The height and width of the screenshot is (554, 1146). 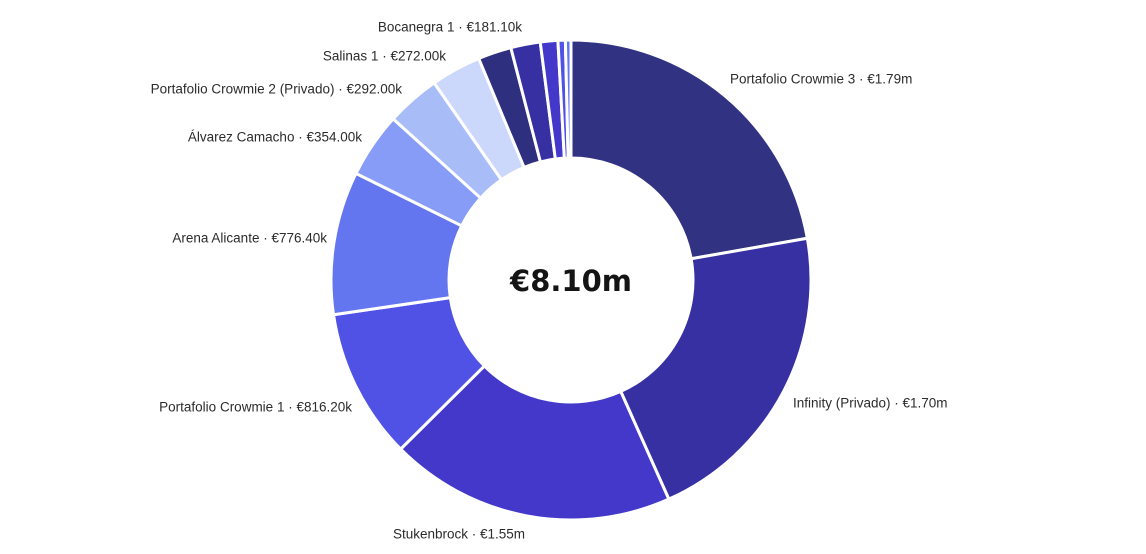 I want to click on slice-label: Bocanegra 1 · €181.10k, so click(x=450, y=27).